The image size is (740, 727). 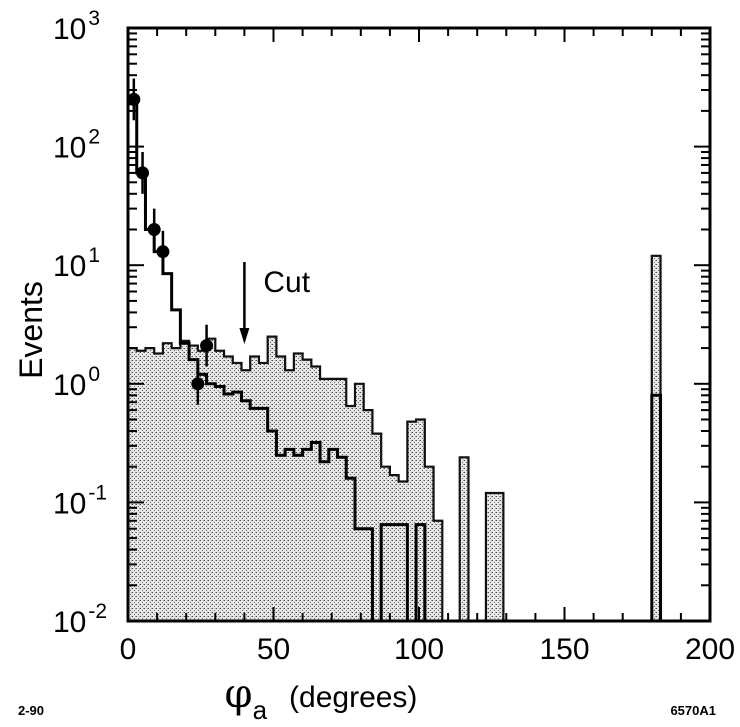 I want to click on y-tick-label: 10⁻¹, so click(x=80, y=500).